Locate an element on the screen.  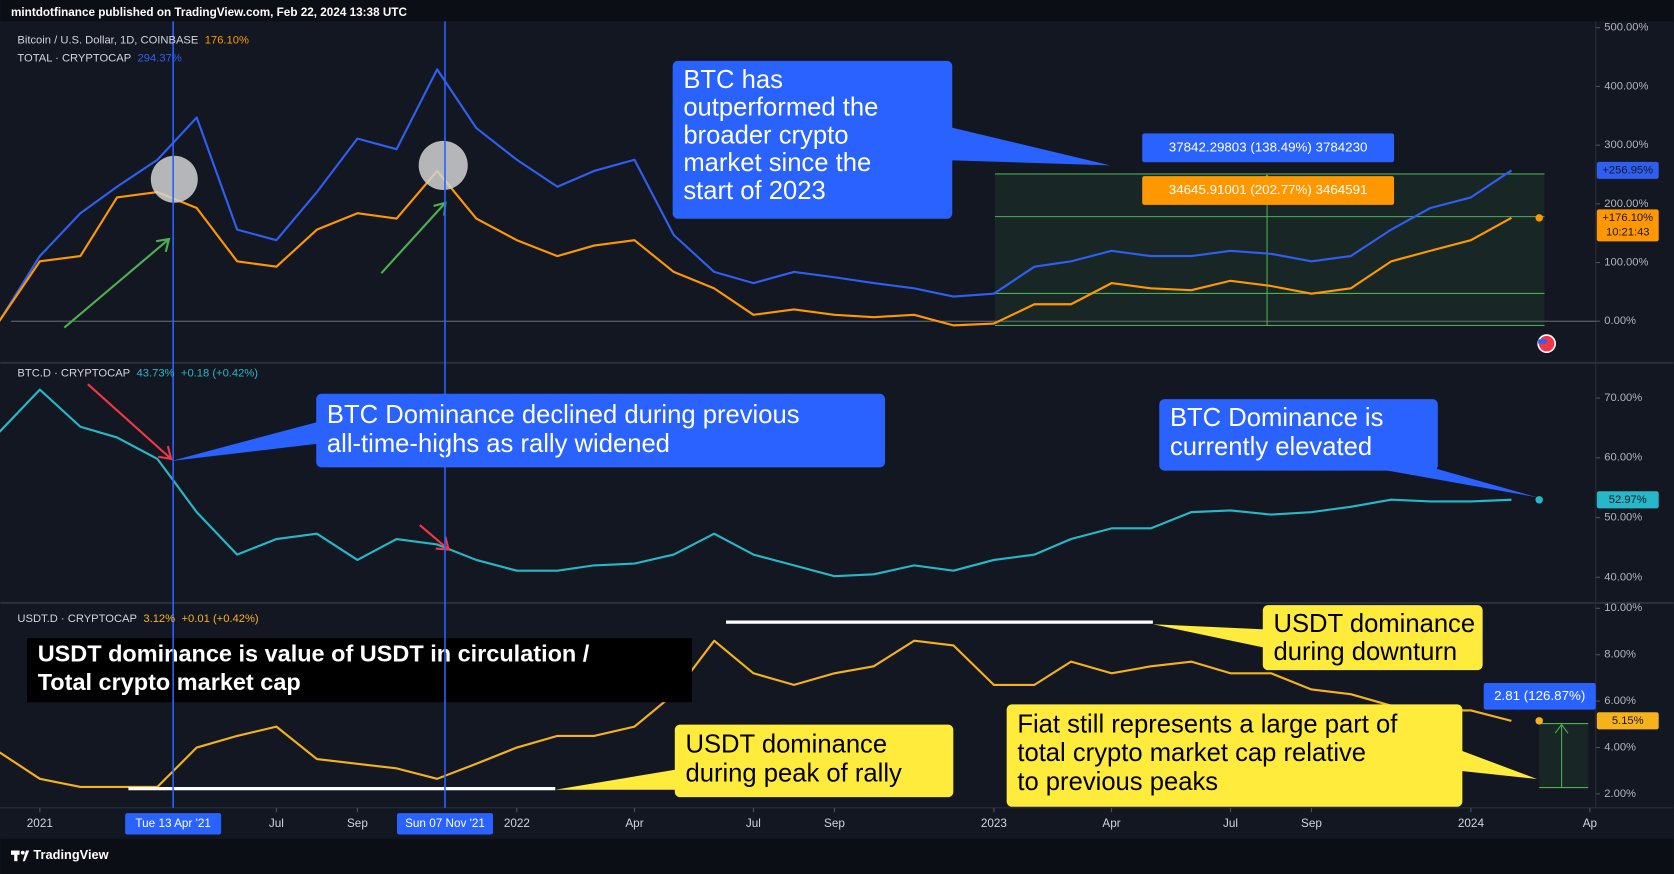
crosshair-label-box is located at coordinates (445, 824).